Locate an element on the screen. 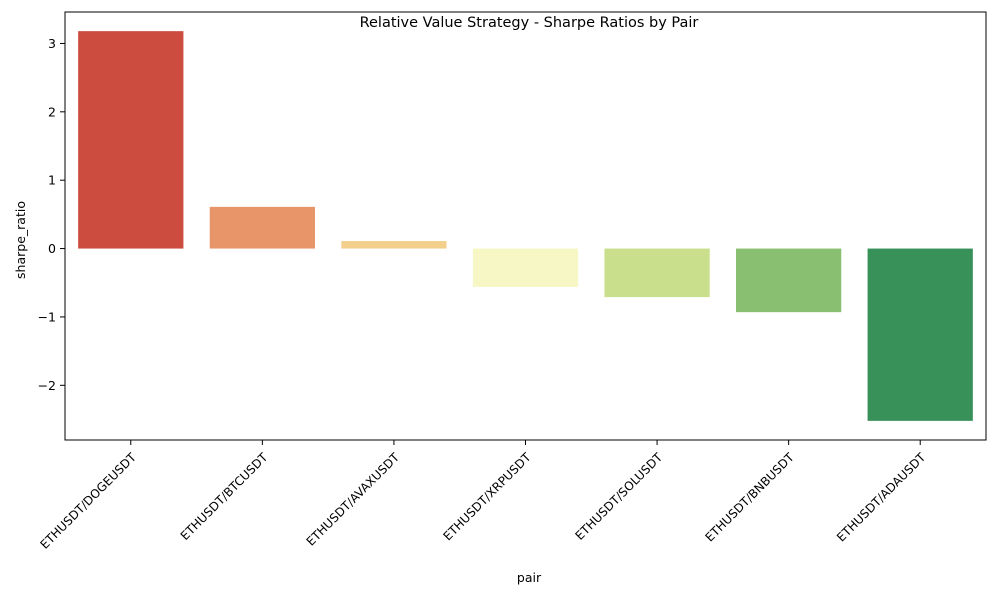  x-tick-label: ETHUSDT/ADAUSDT is located at coordinates (881, 497).